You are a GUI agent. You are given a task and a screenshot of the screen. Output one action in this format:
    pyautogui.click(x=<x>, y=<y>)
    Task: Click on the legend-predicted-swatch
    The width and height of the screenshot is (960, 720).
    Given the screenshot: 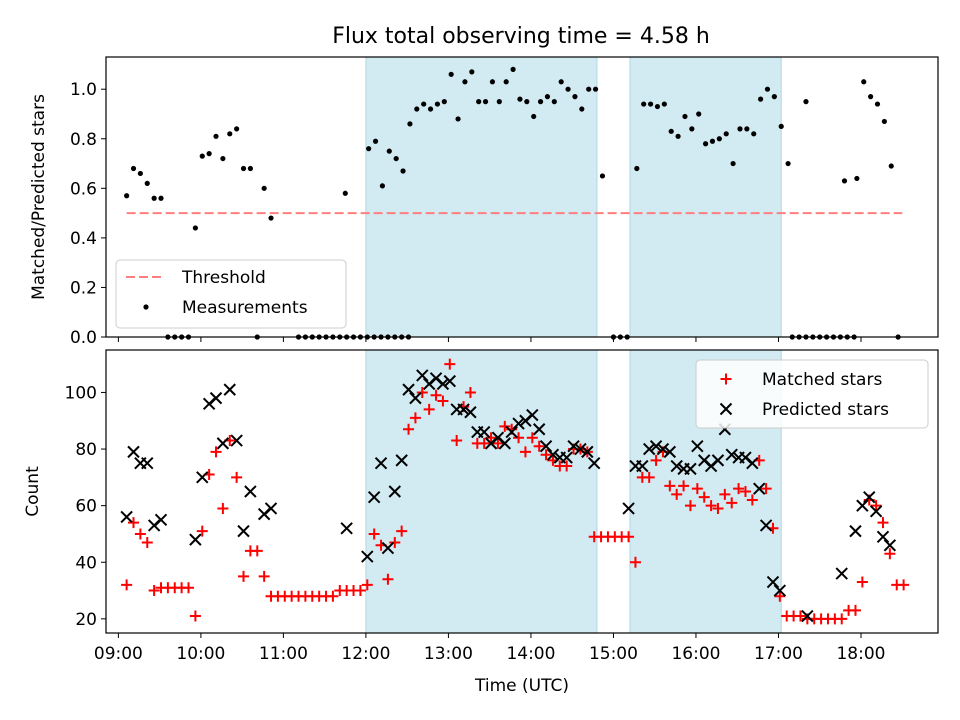 What is the action you would take?
    pyautogui.click(x=726, y=409)
    